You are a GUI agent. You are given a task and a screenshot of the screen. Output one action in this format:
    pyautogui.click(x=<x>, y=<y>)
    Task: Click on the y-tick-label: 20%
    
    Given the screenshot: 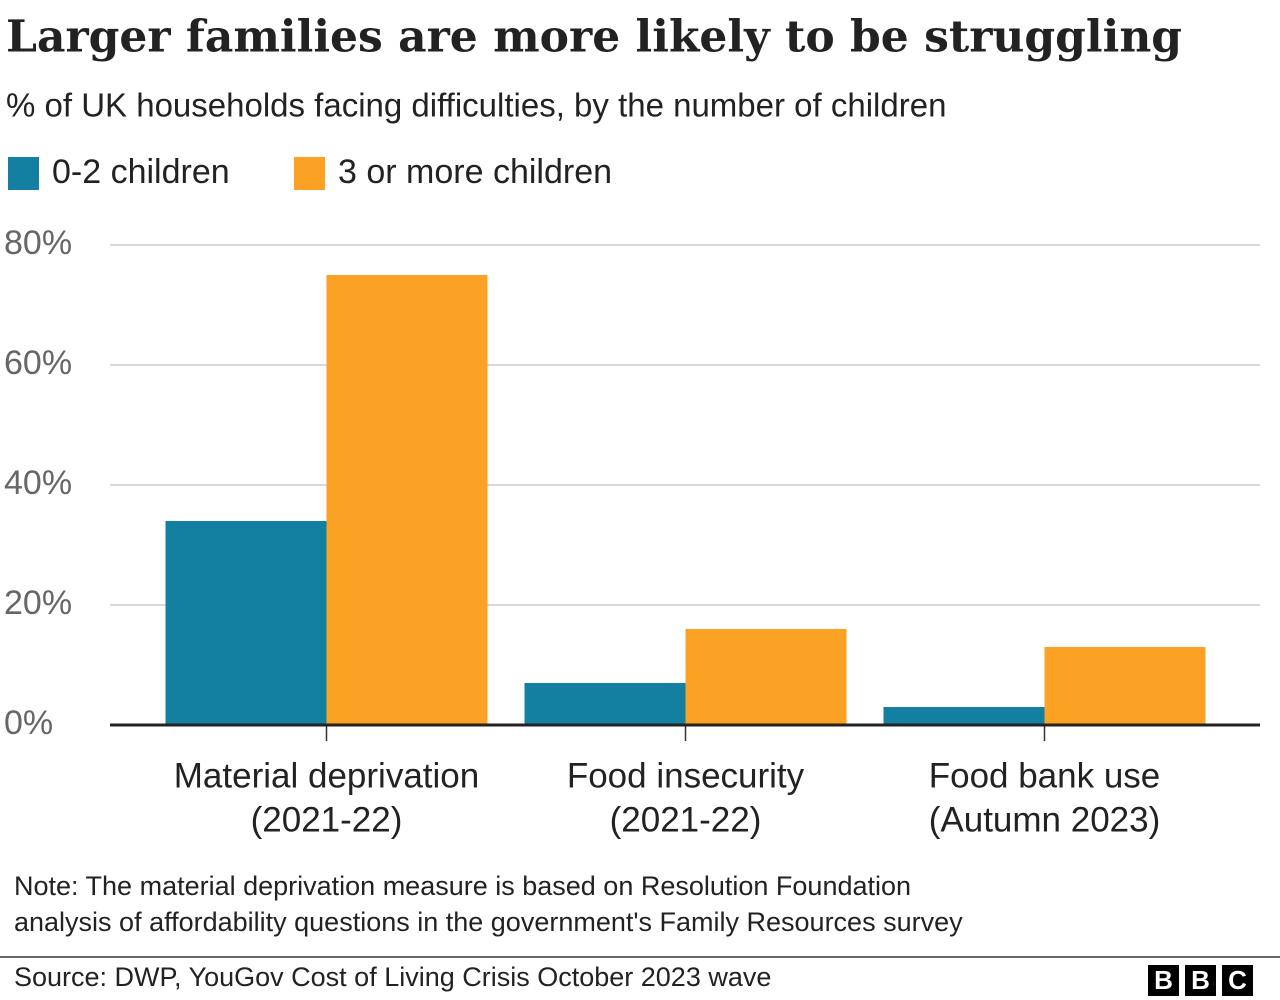 What is the action you would take?
    pyautogui.click(x=38, y=603)
    